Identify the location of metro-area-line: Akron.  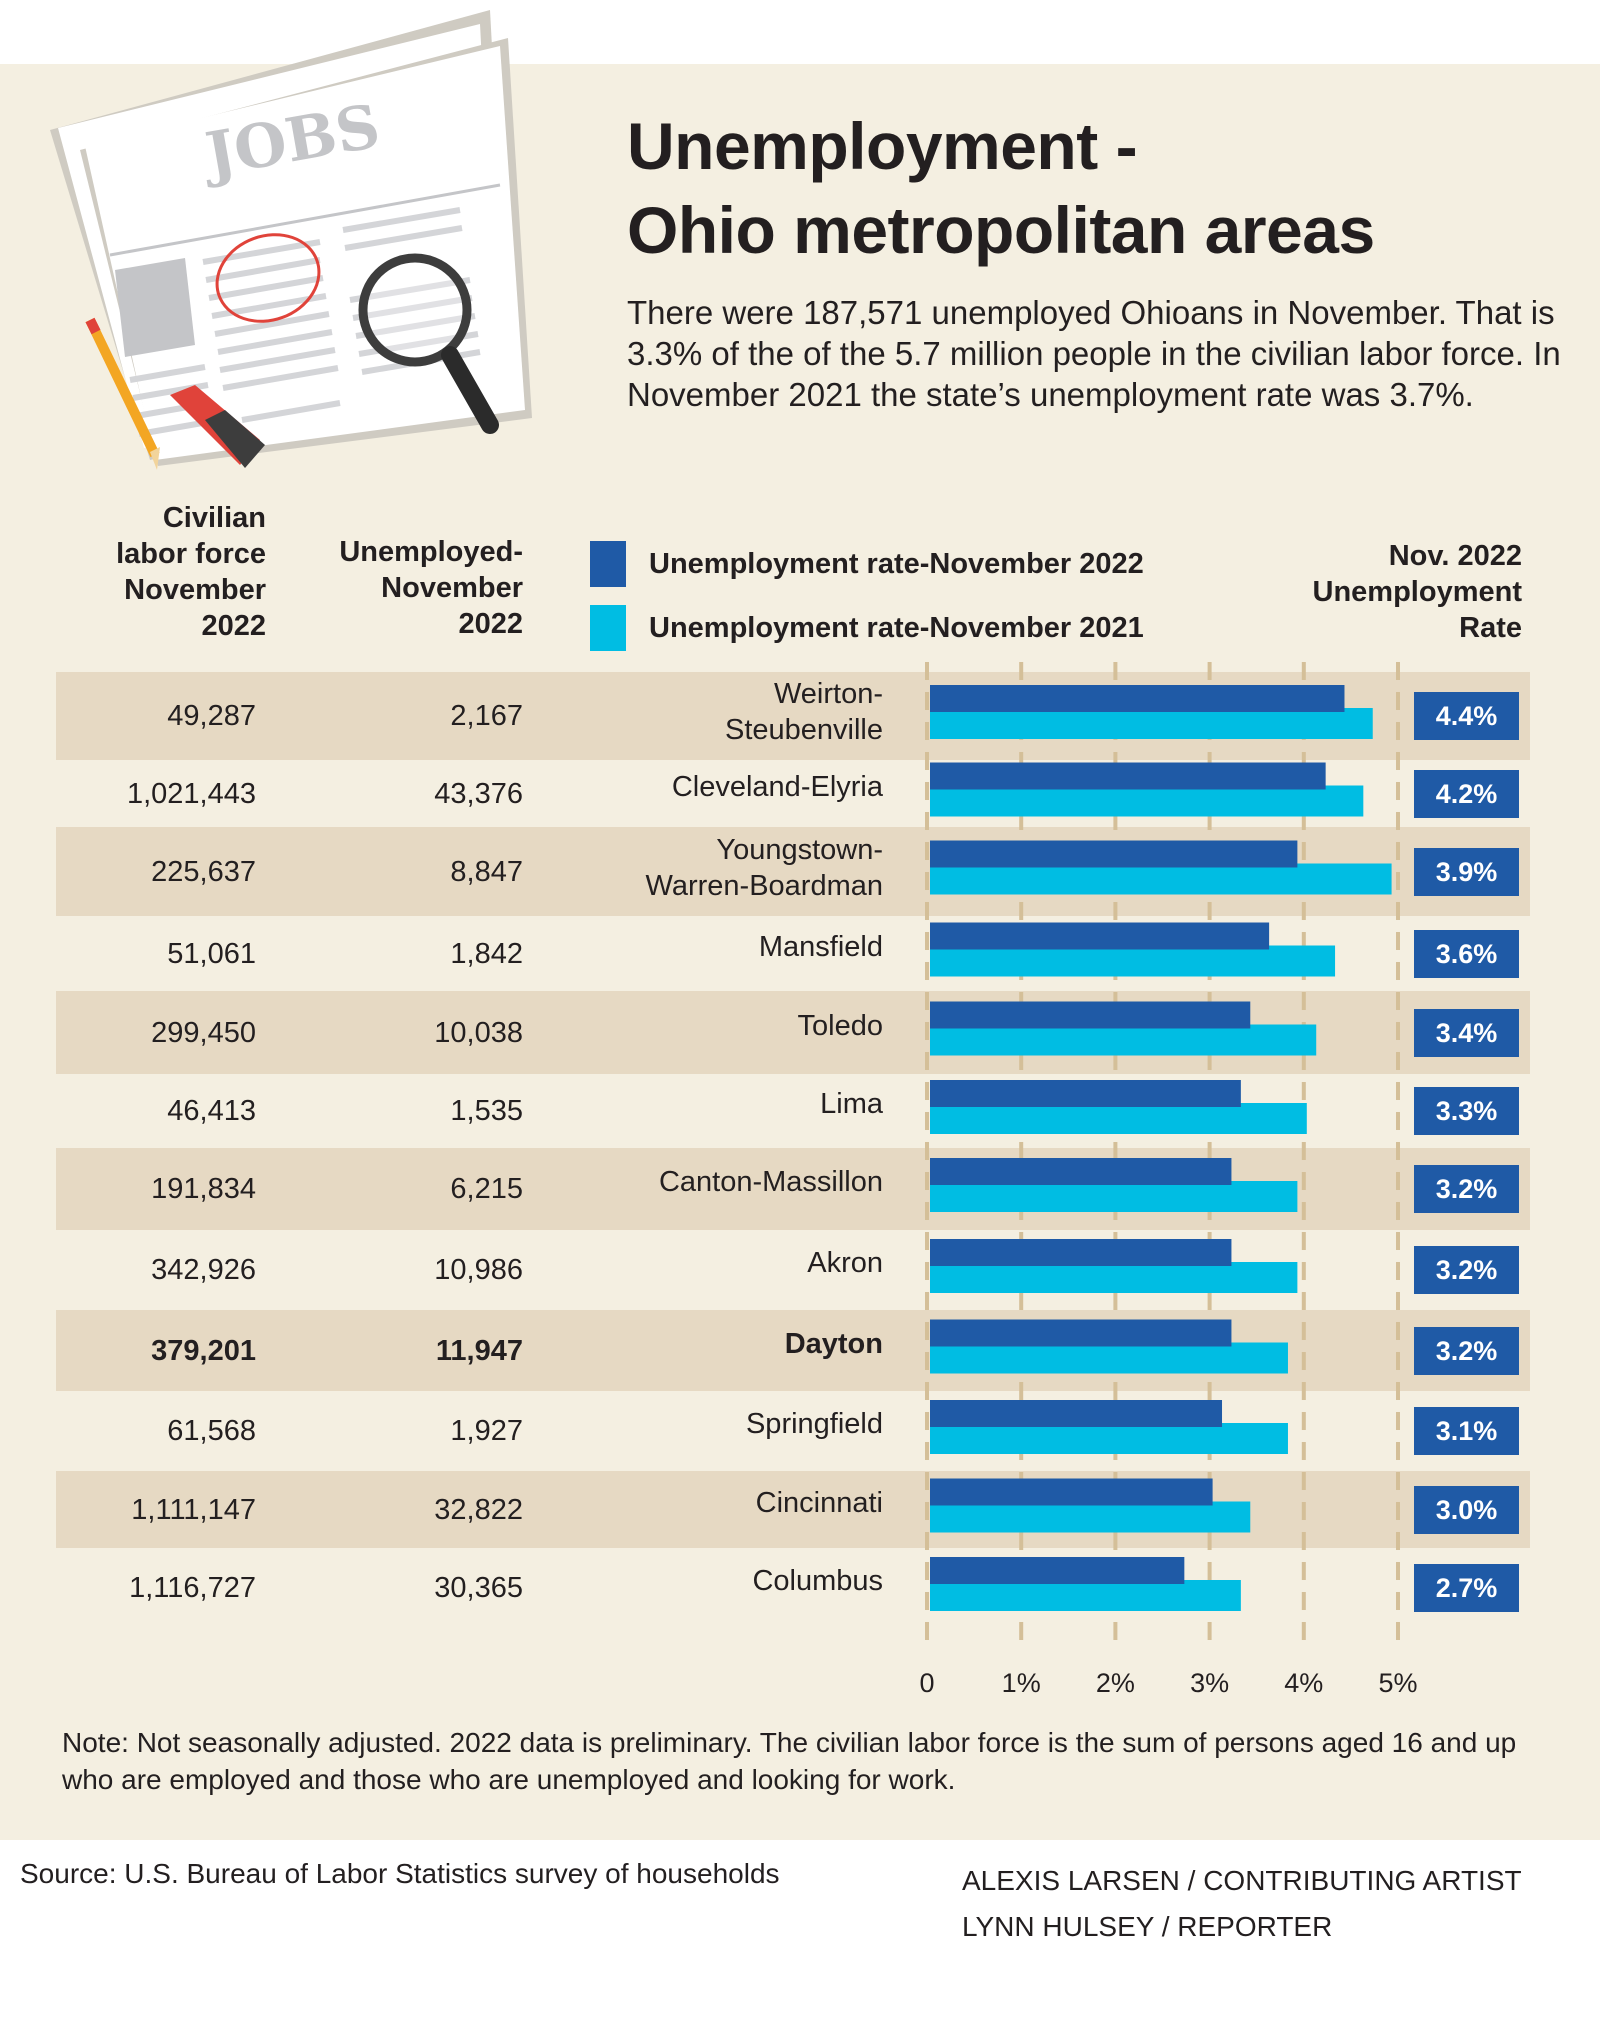
(845, 1263).